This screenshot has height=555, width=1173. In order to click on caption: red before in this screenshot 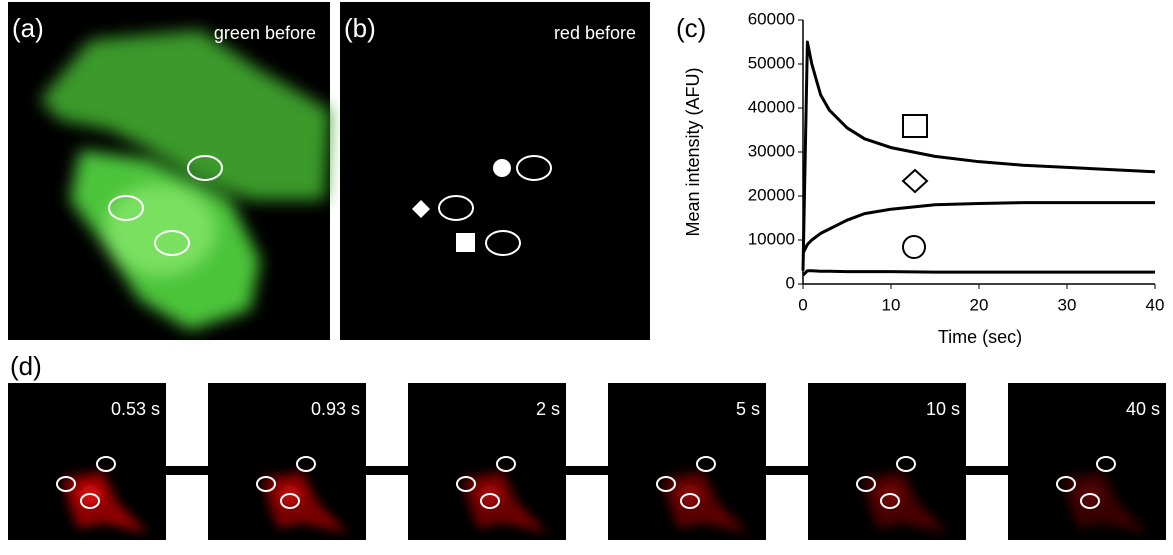, I will do `click(595, 33)`.